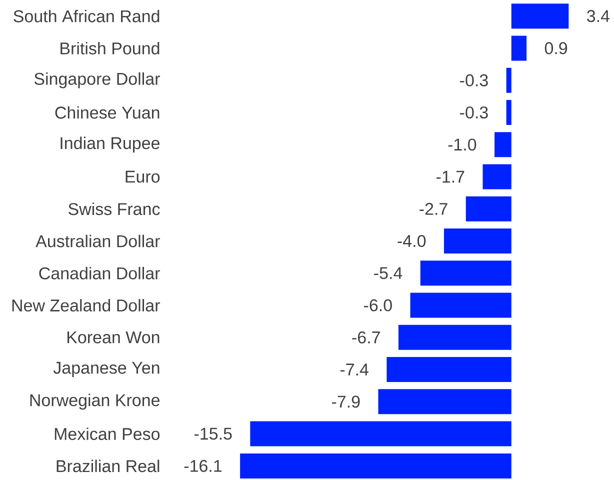 This screenshot has height=480, width=614. What do you see at coordinates (388, 273) in the screenshot?
I see `data-label: -5.4` at bounding box center [388, 273].